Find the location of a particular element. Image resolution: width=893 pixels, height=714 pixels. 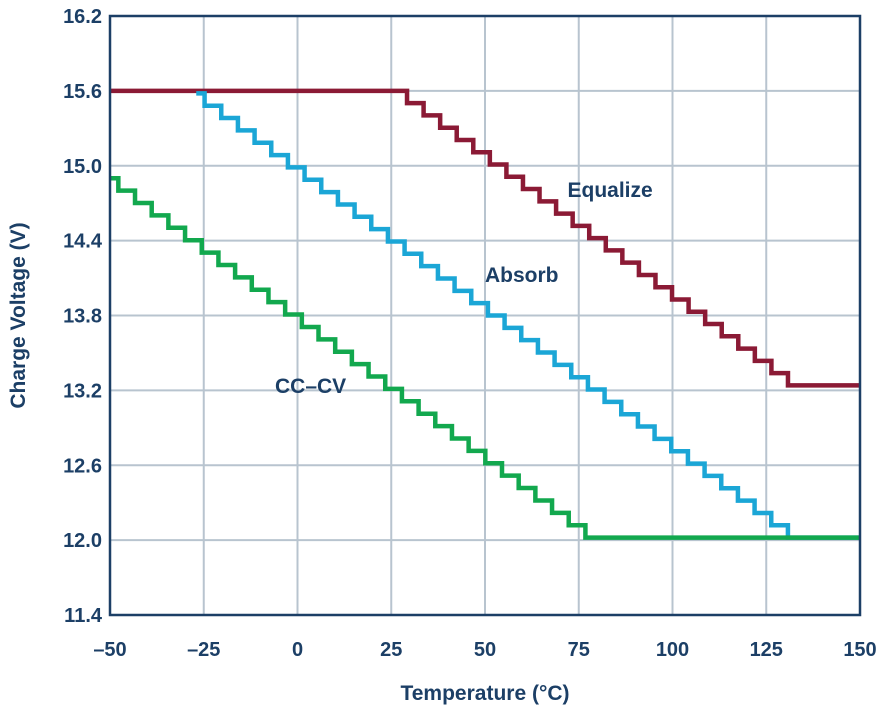

x-tick-label: –50 is located at coordinates (109, 650).